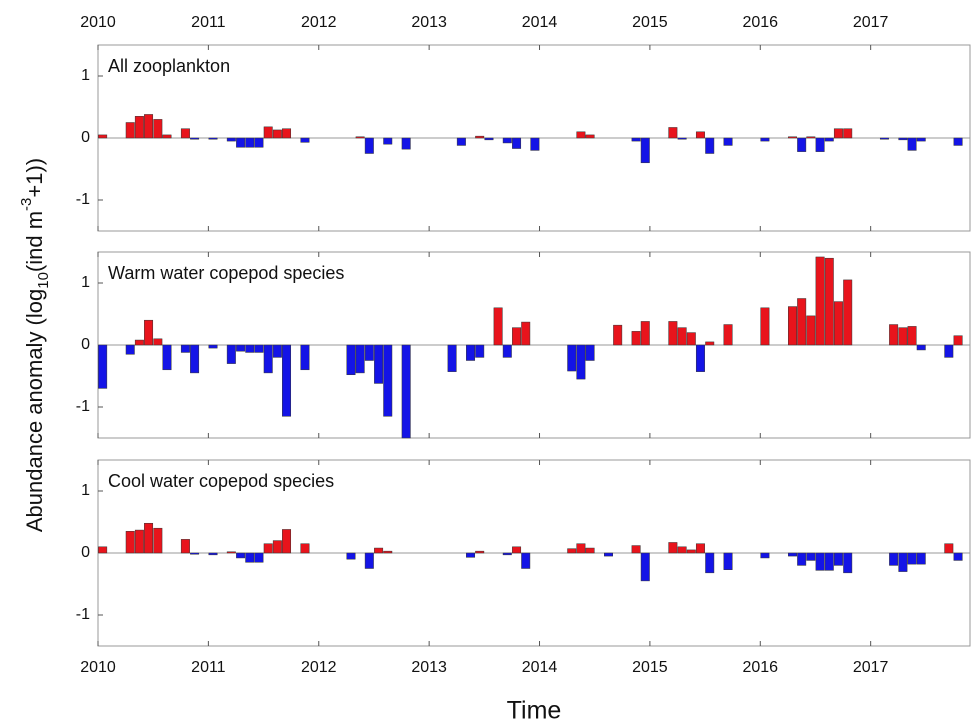  Describe the element at coordinates (34, 410) in the screenshot. I see `y-axis-label-part: Abundance anomaly (log` at that location.